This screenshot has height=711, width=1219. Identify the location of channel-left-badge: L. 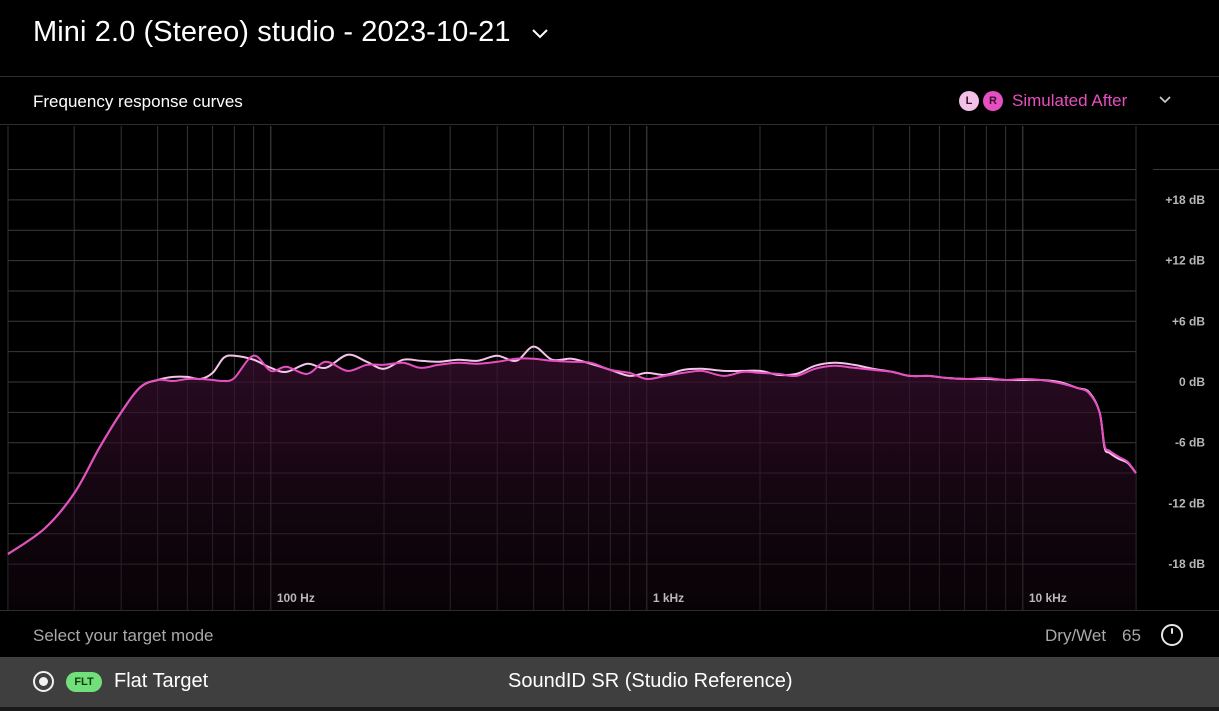
(969, 101).